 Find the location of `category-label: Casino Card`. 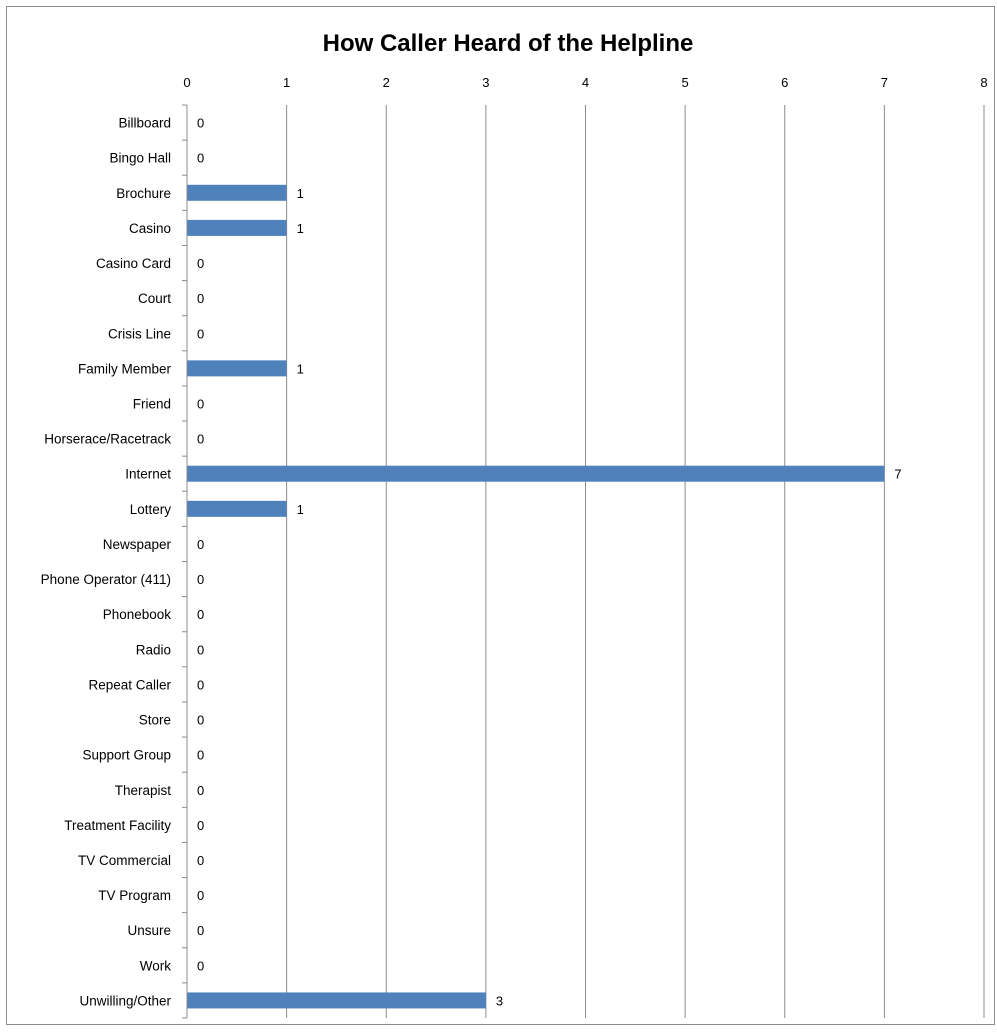

category-label: Casino Card is located at coordinates (133, 263).